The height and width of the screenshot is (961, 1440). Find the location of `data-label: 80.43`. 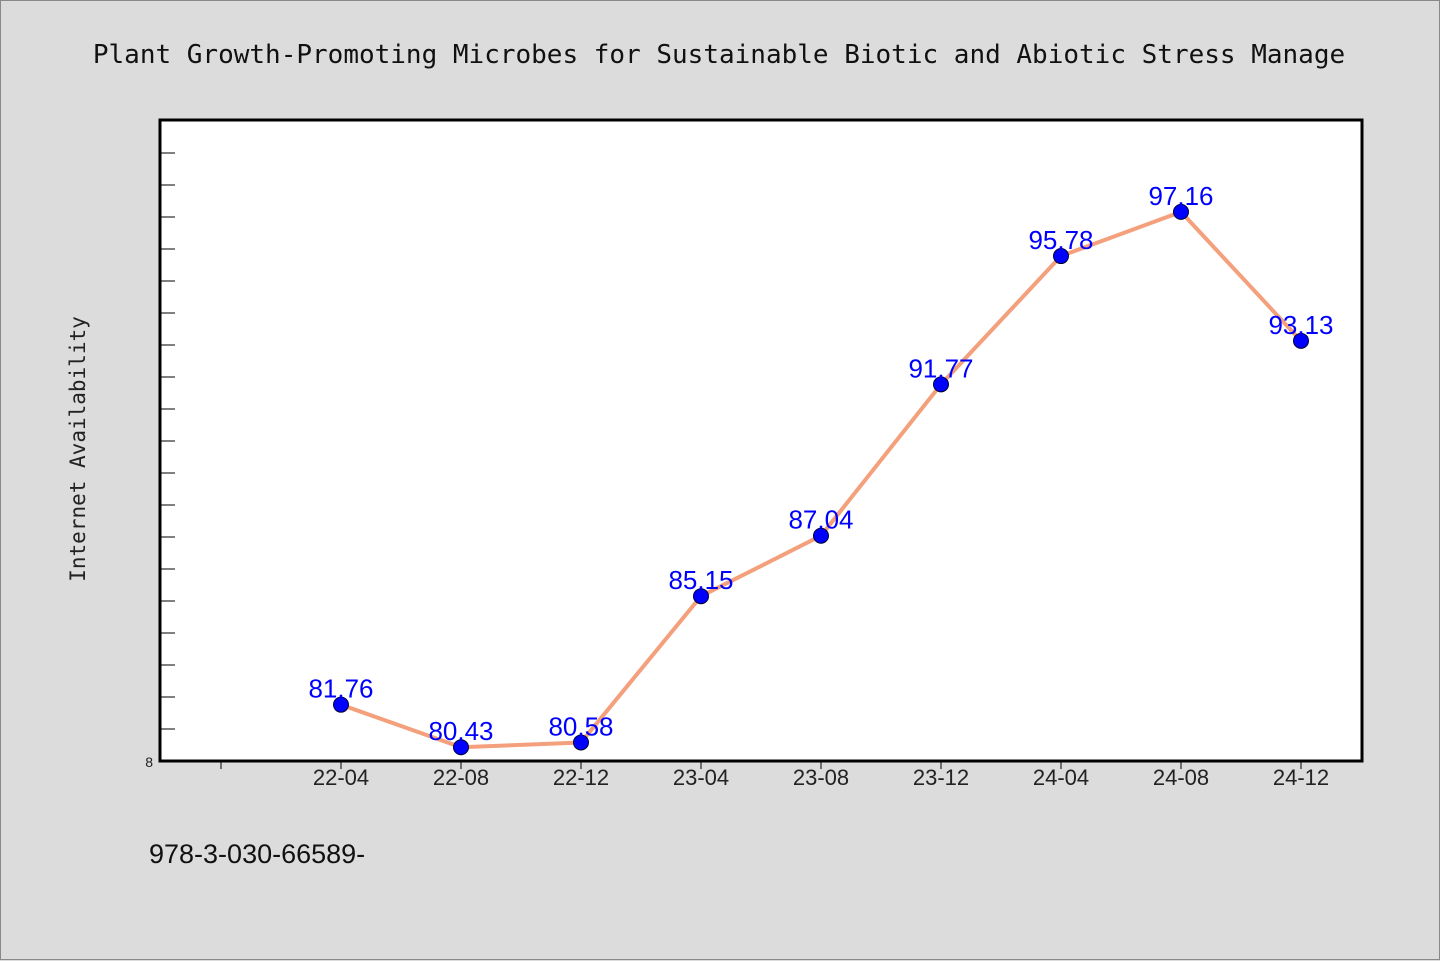

data-label: 80.43 is located at coordinates (460, 731).